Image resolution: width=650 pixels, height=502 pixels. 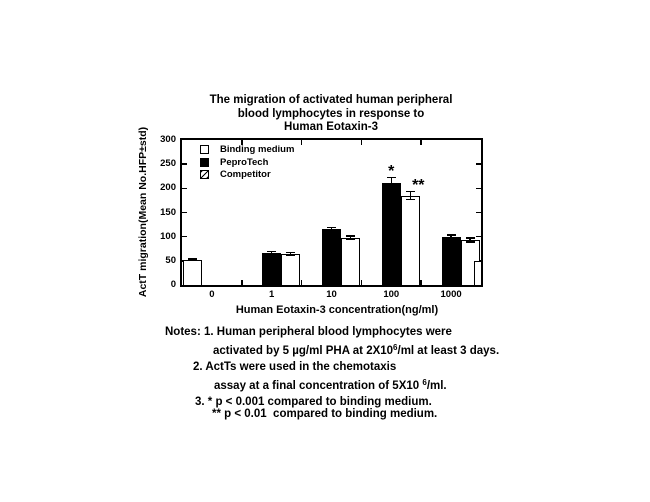 I want to click on hatched-bar-swatch-icon, so click(x=204, y=175).